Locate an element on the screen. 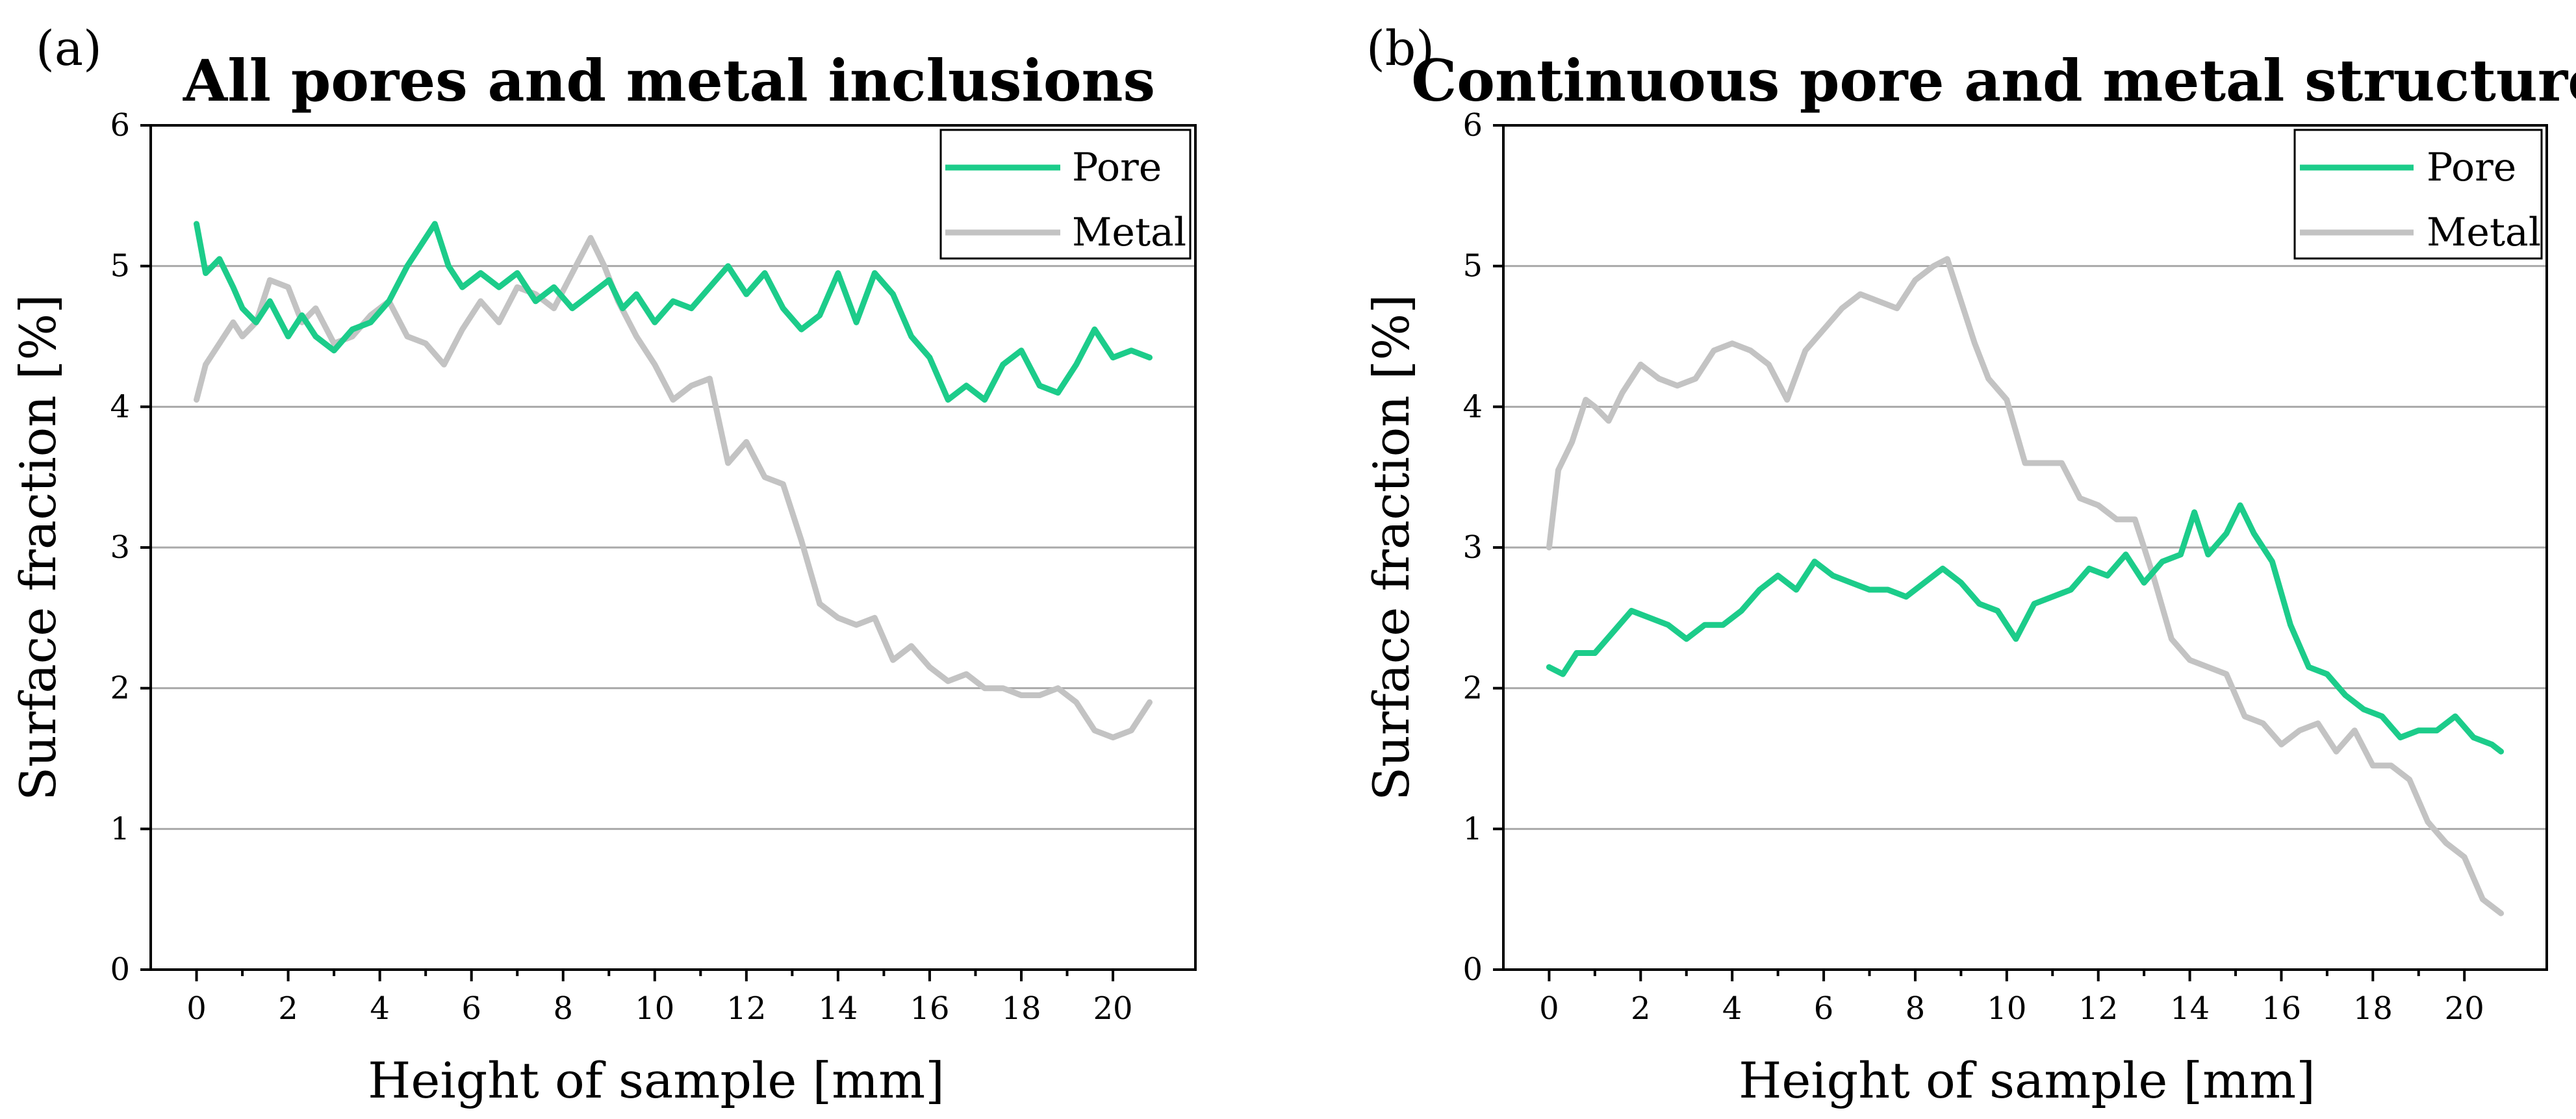 This screenshot has width=2576, height=1119. chart-title-b: Continuous pore and metal structures is located at coordinates (1993, 80).